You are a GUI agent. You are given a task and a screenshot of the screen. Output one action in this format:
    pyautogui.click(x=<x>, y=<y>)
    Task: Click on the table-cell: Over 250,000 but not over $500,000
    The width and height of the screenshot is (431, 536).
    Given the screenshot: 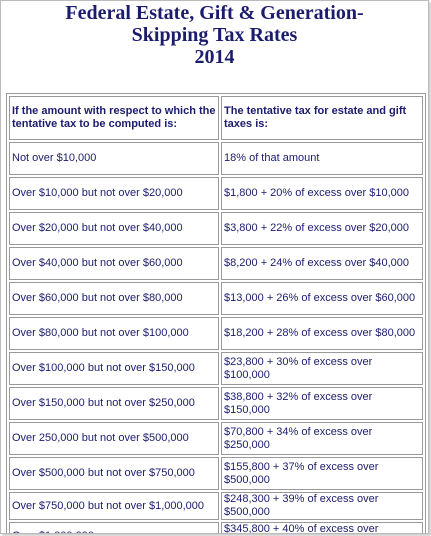 What is the action you would take?
    pyautogui.click(x=114, y=438)
    